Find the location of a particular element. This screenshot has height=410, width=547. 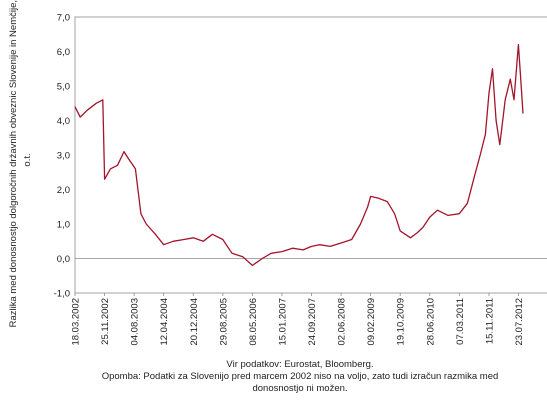

x-tick-label: 23.07.2012 is located at coordinates (519, 322).